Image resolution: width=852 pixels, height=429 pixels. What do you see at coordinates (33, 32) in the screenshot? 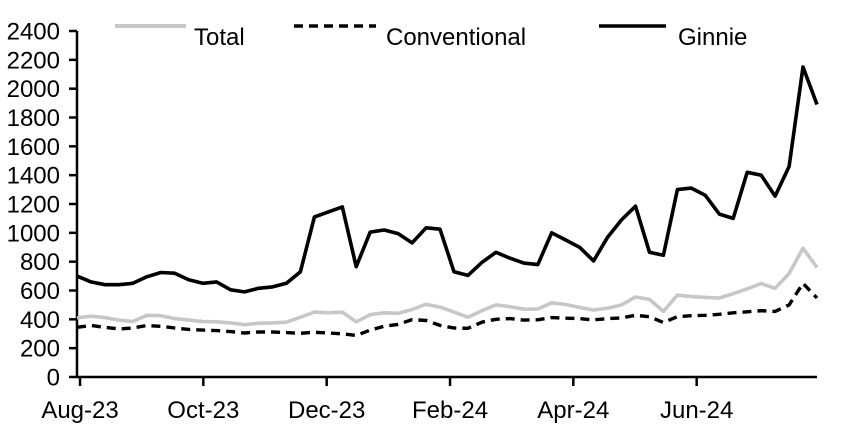
I see `y-axis-label: 2400` at bounding box center [33, 32].